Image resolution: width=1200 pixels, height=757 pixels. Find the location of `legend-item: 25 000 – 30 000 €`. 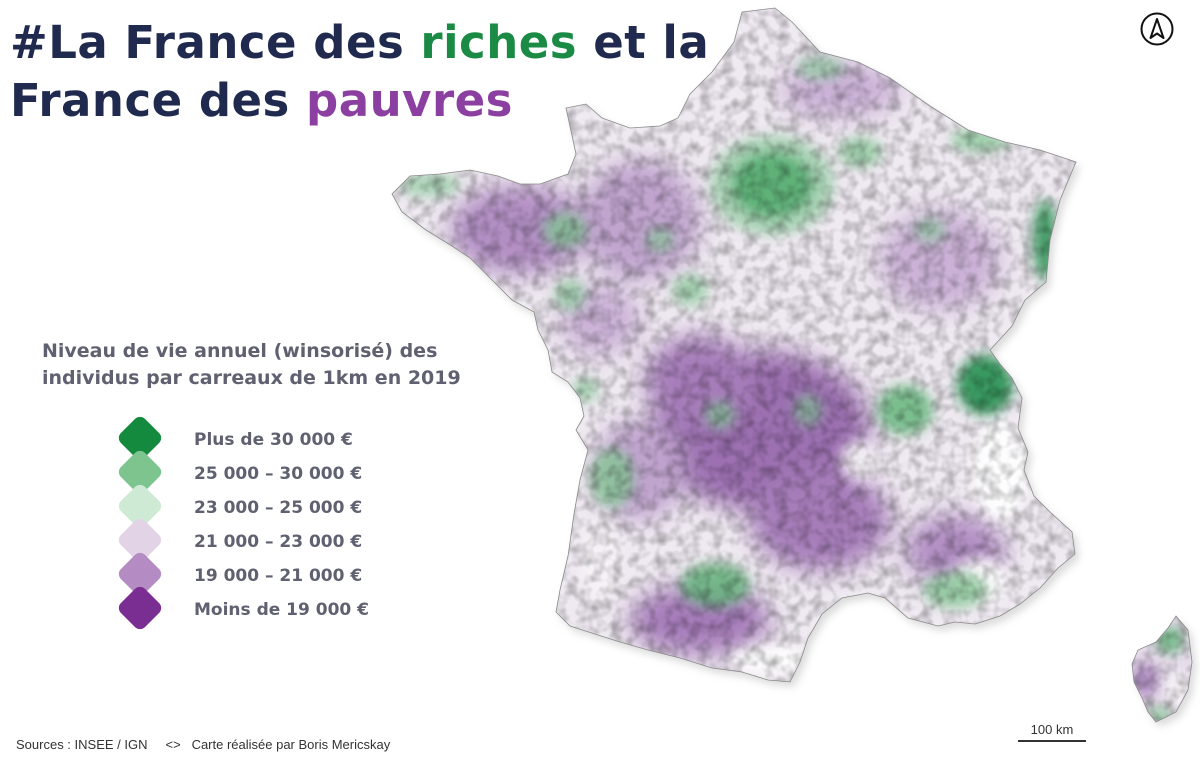

legend-item: 25 000 – 30 000 € is located at coordinates (255, 472).